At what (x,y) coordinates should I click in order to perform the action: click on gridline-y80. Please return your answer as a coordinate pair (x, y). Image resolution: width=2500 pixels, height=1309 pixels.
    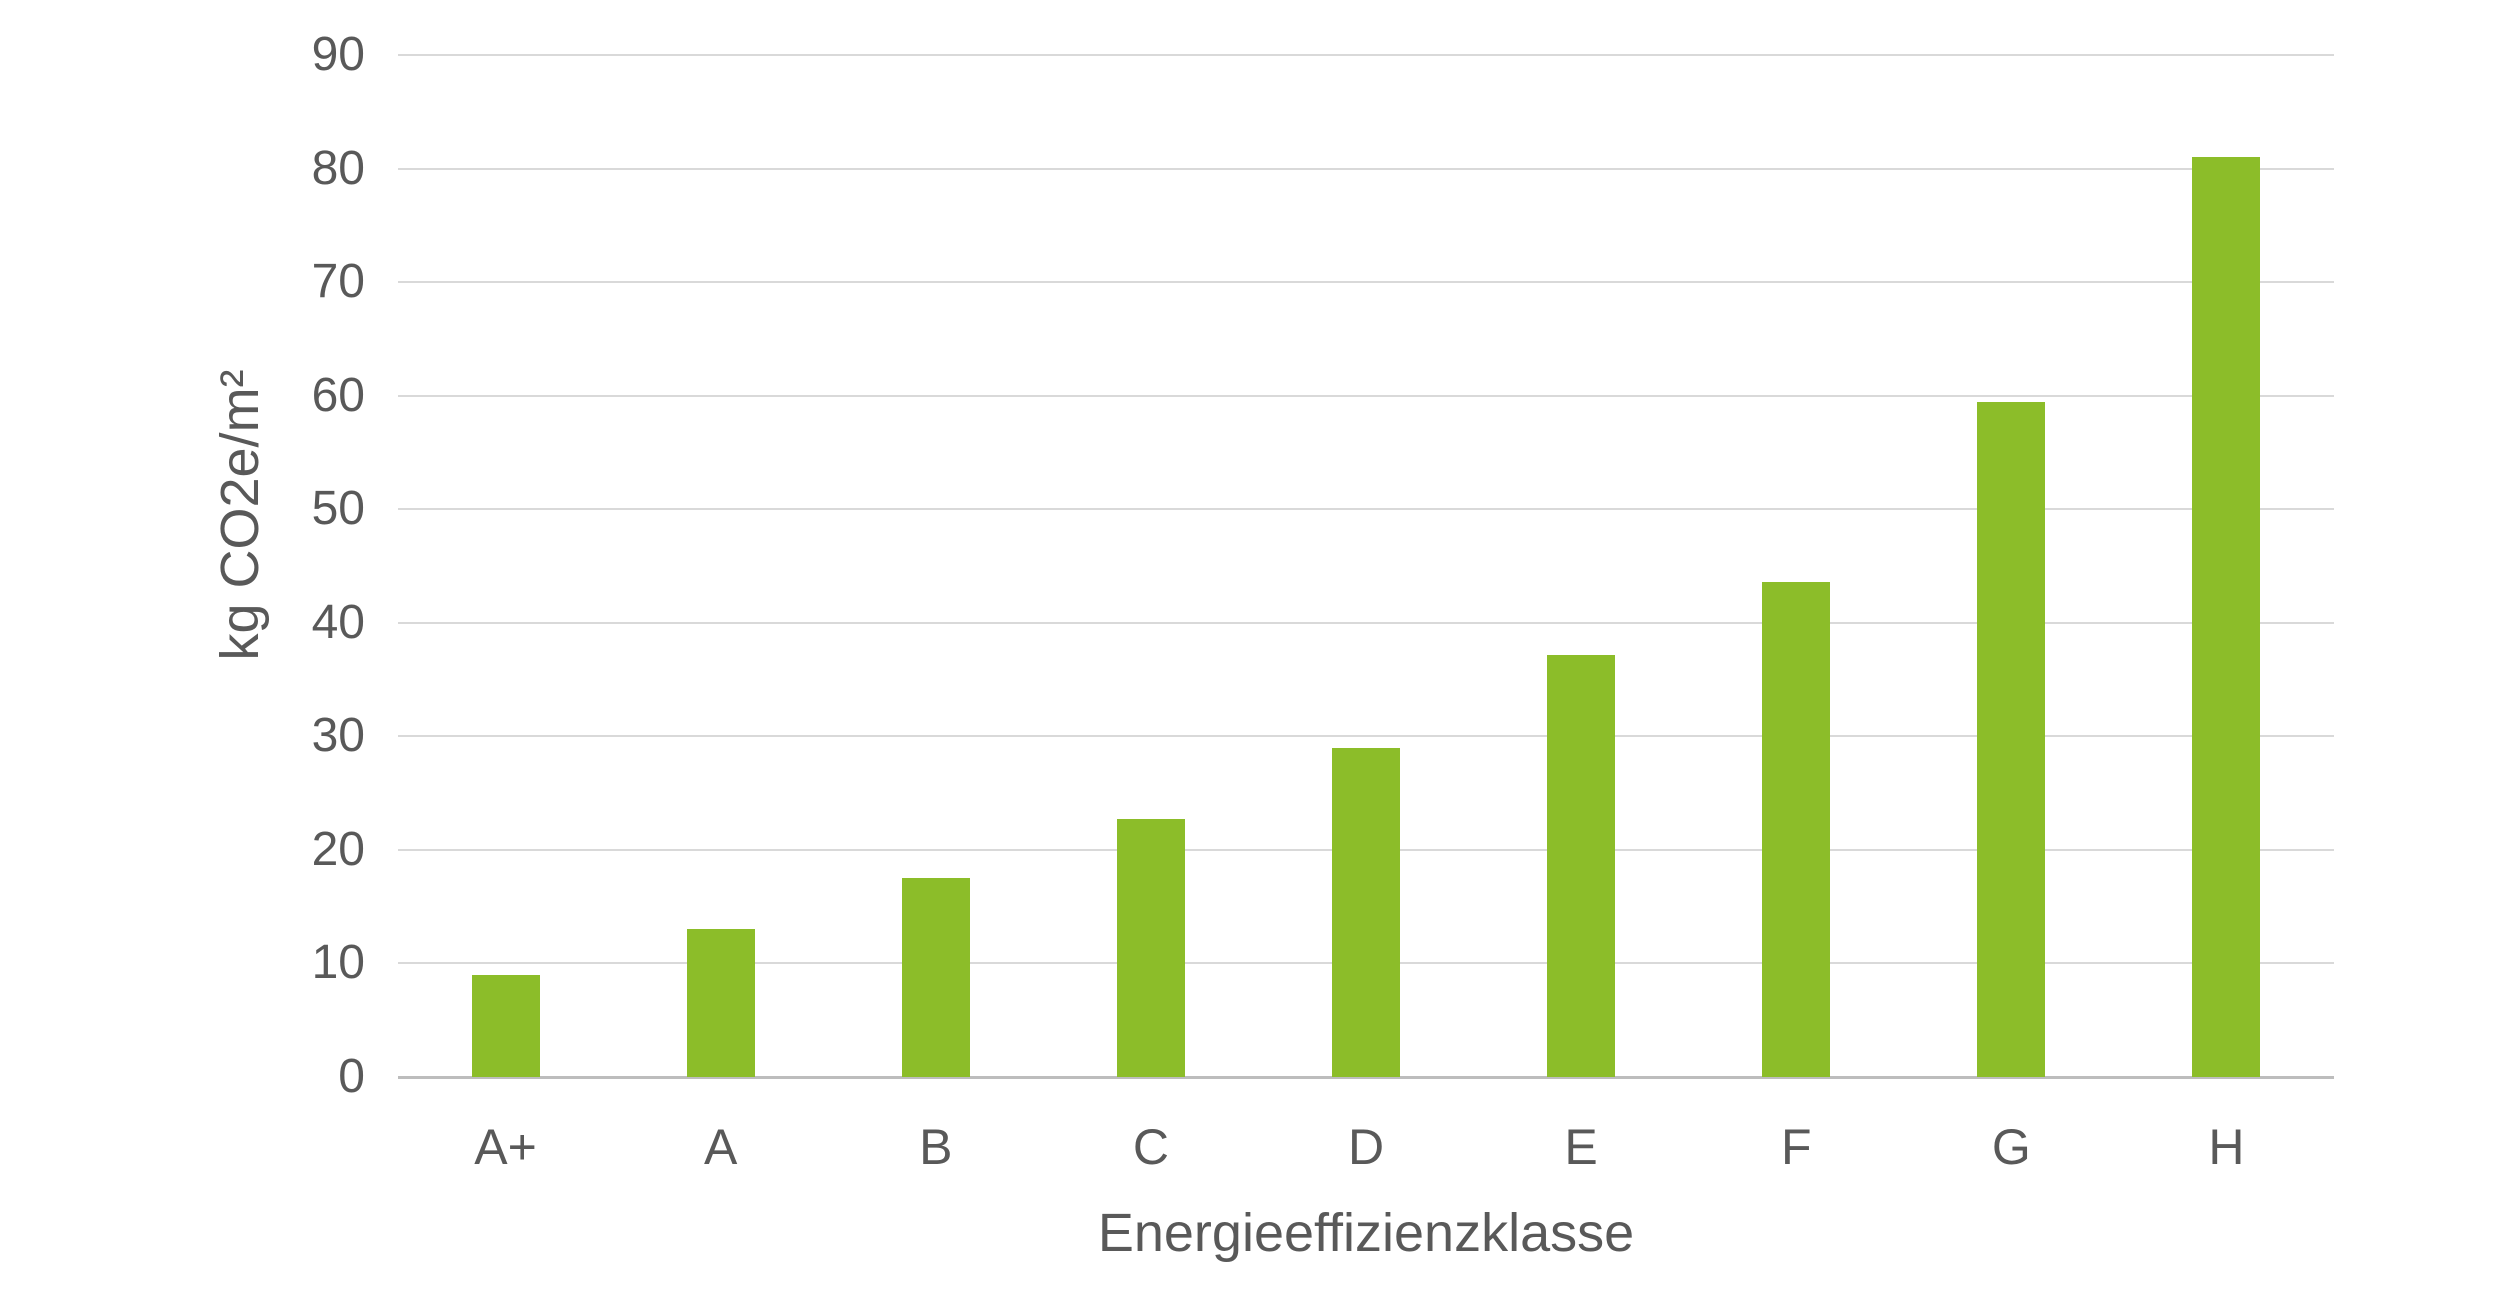
    Looking at the image, I should click on (1366, 168).